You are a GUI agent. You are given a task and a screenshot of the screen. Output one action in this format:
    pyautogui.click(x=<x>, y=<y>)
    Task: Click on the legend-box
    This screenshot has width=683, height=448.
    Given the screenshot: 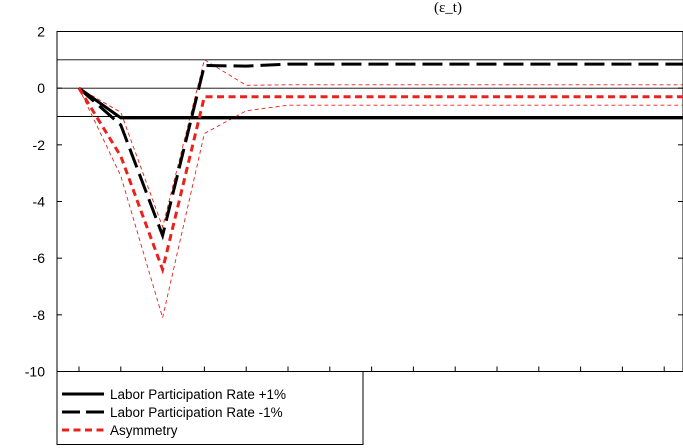 What is the action you would take?
    pyautogui.click(x=210, y=408)
    